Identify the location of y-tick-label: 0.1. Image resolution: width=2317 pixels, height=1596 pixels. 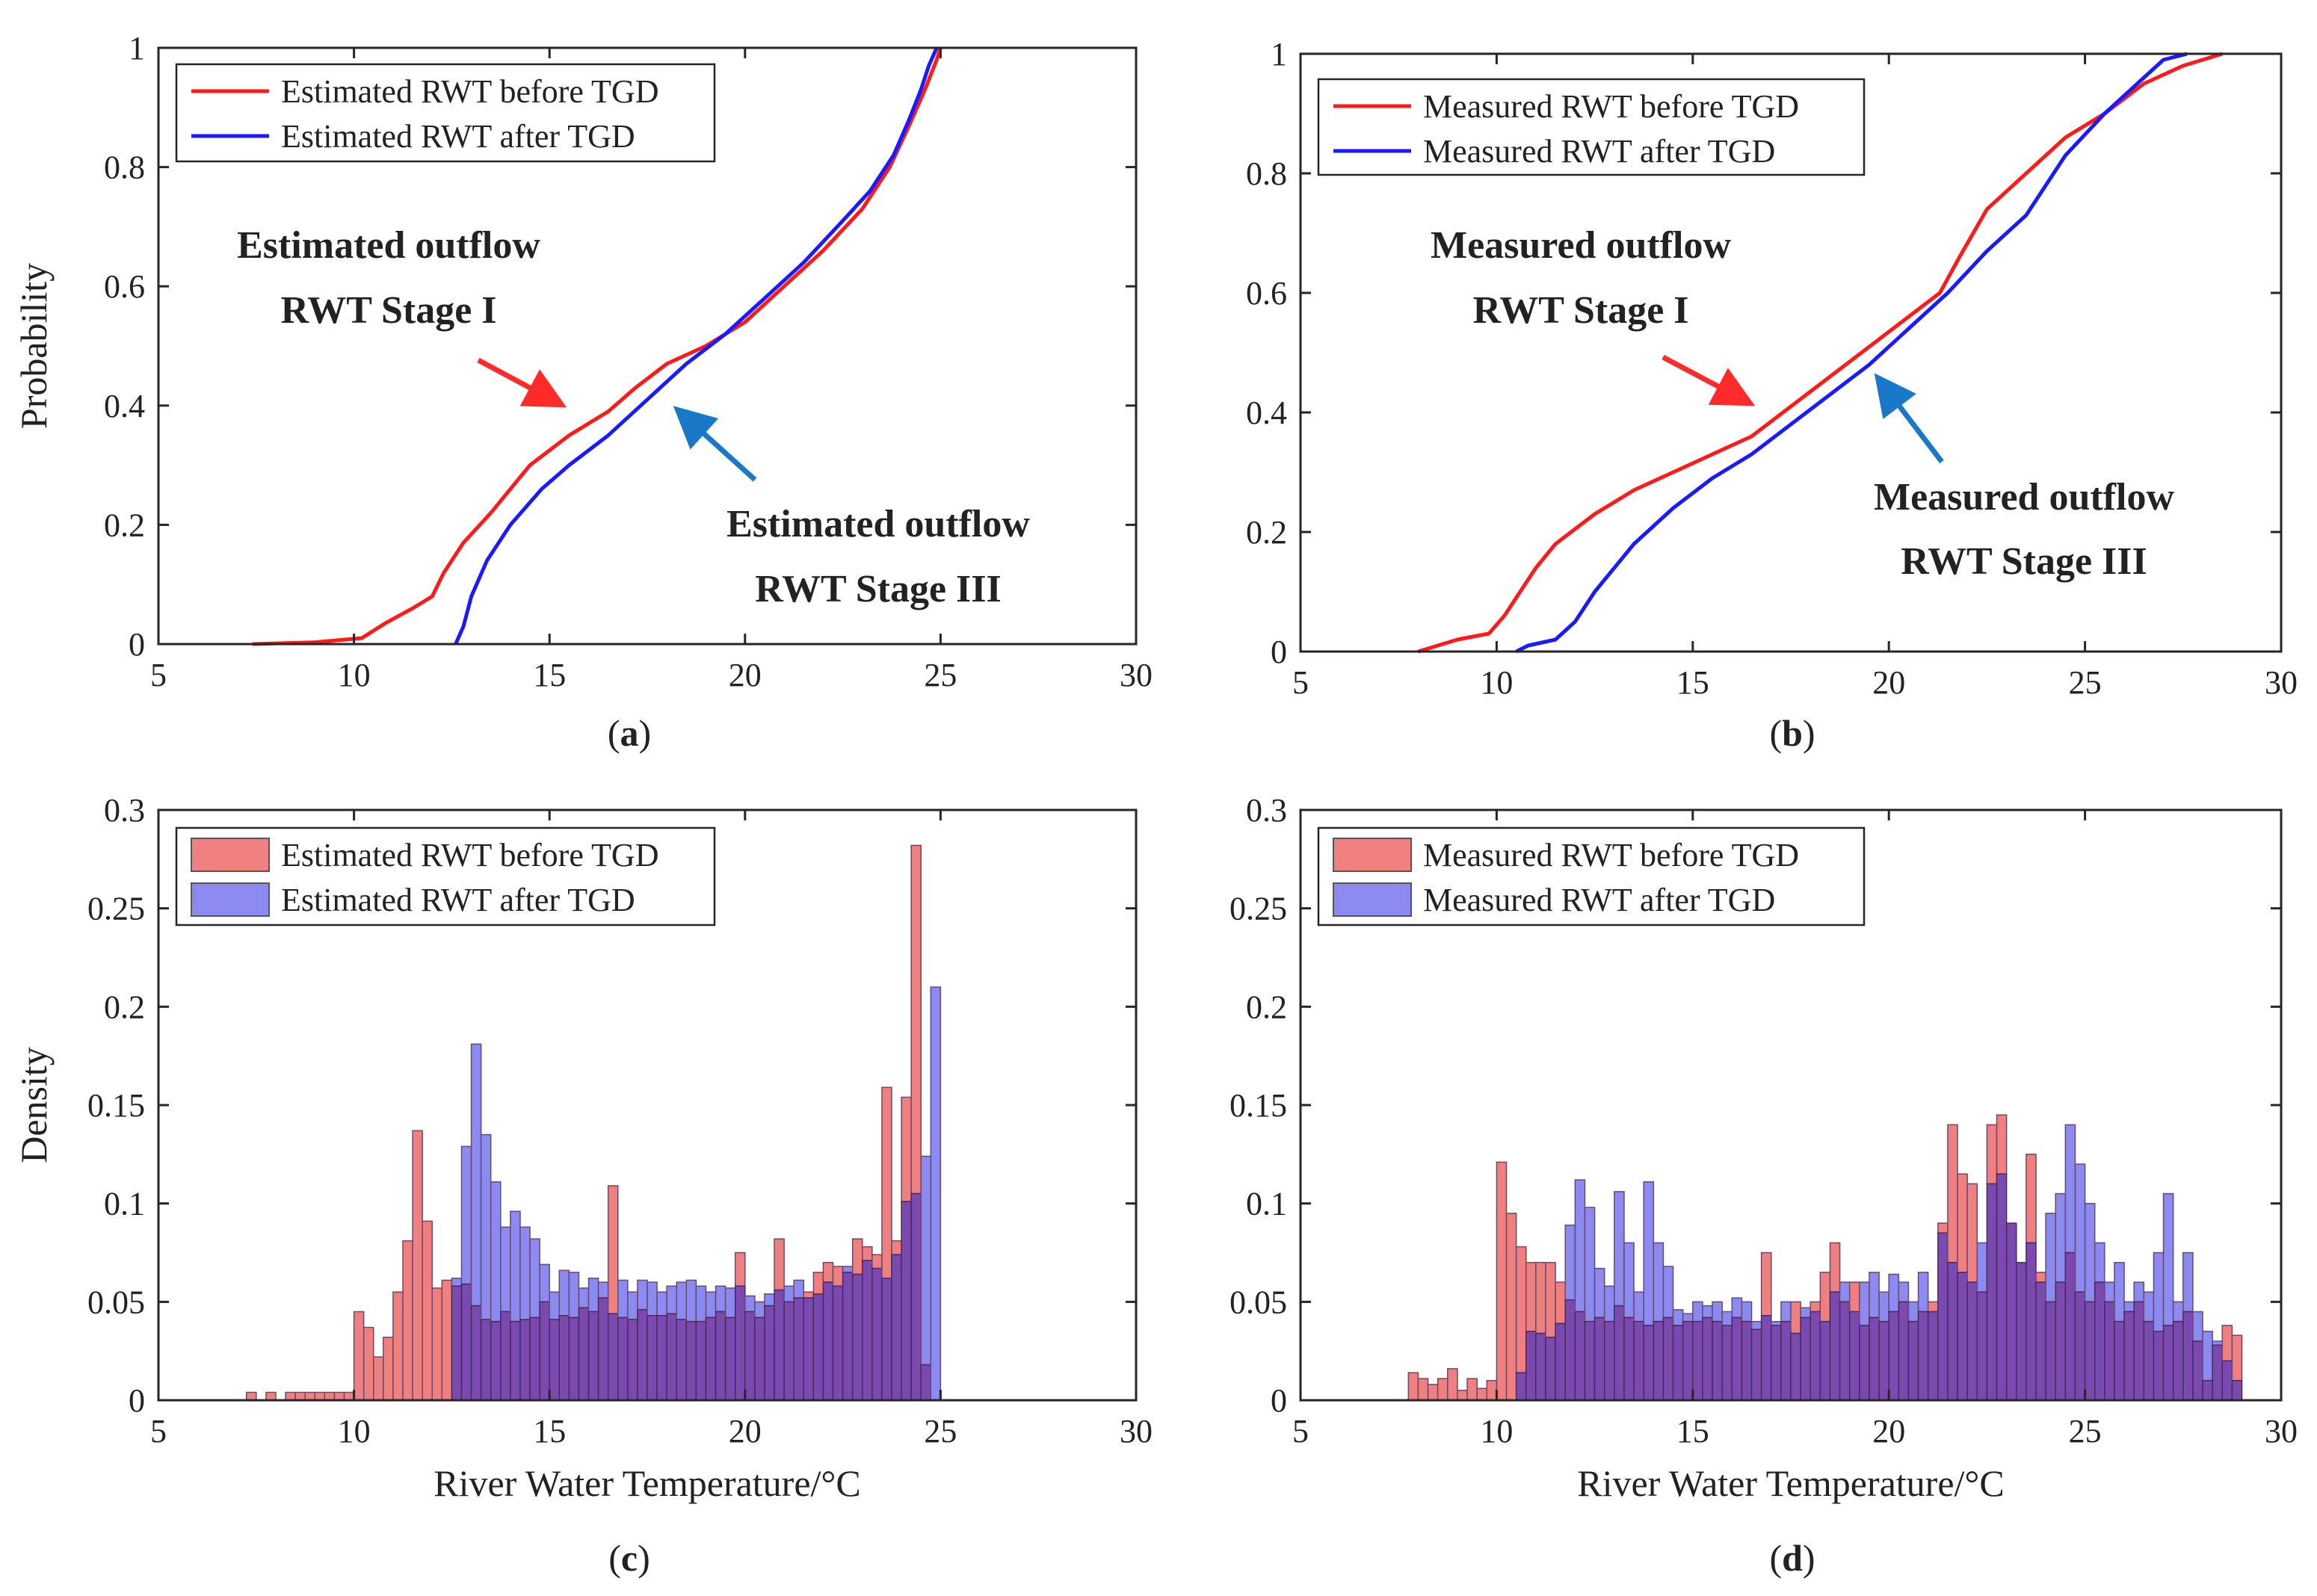
(1266, 1204).